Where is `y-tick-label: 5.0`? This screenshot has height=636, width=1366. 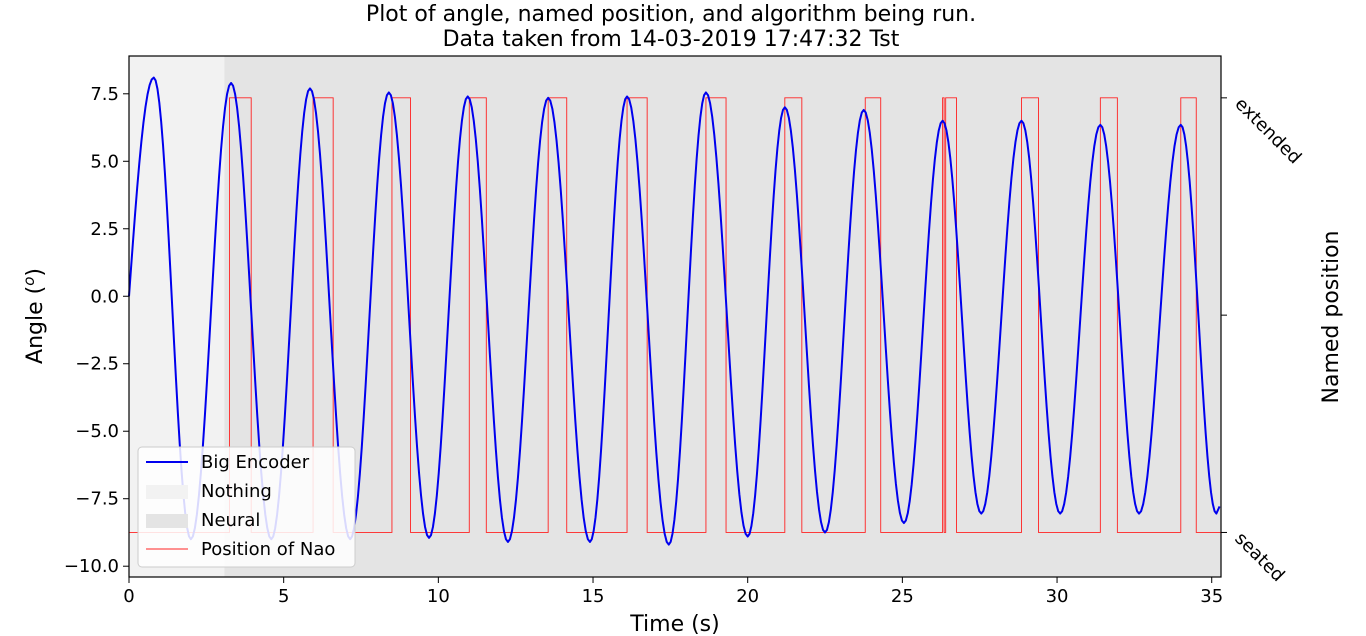
y-tick-label: 5.0 is located at coordinates (104, 161).